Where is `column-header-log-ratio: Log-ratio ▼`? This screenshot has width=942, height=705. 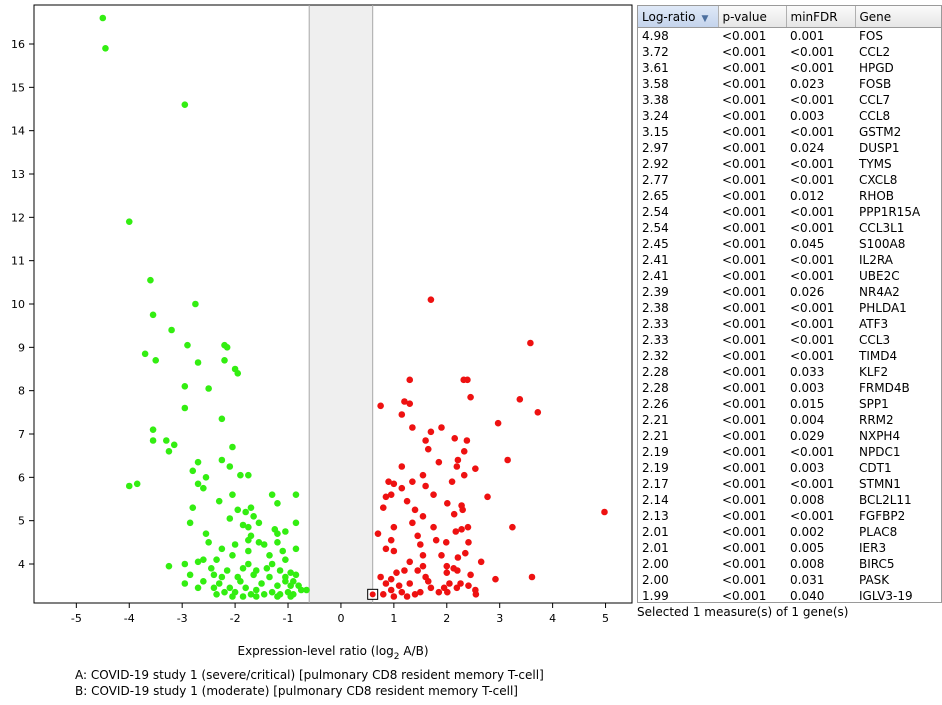 column-header-log-ratio: Log-ratio ▼ is located at coordinates (678, 17).